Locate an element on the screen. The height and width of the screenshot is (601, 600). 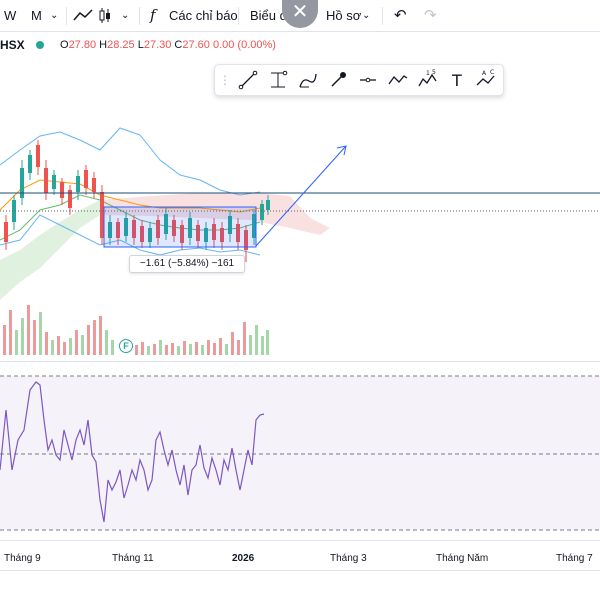
svg-text: A is located at coordinates (484, 73).